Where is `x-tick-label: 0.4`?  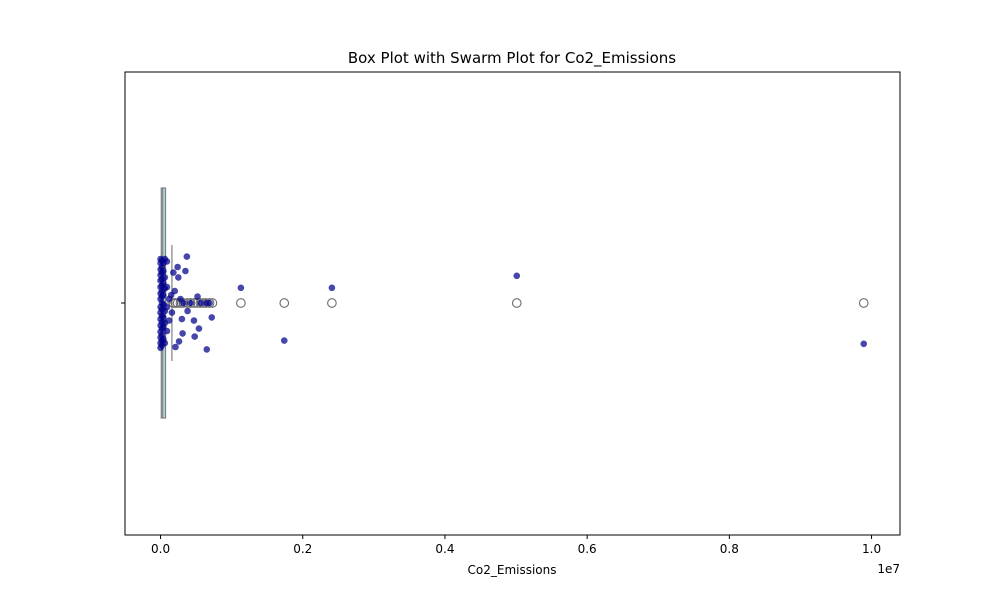 x-tick-label: 0.4 is located at coordinates (444, 549).